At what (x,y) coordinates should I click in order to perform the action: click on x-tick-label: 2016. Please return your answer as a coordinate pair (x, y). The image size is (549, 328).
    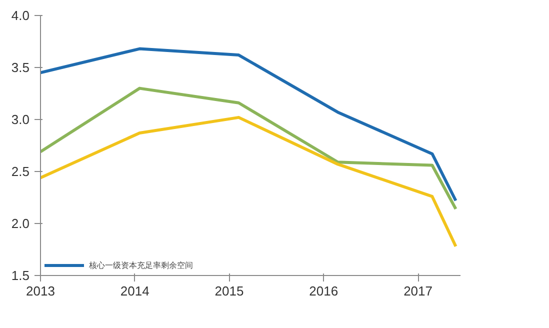
    Looking at the image, I should click on (323, 291).